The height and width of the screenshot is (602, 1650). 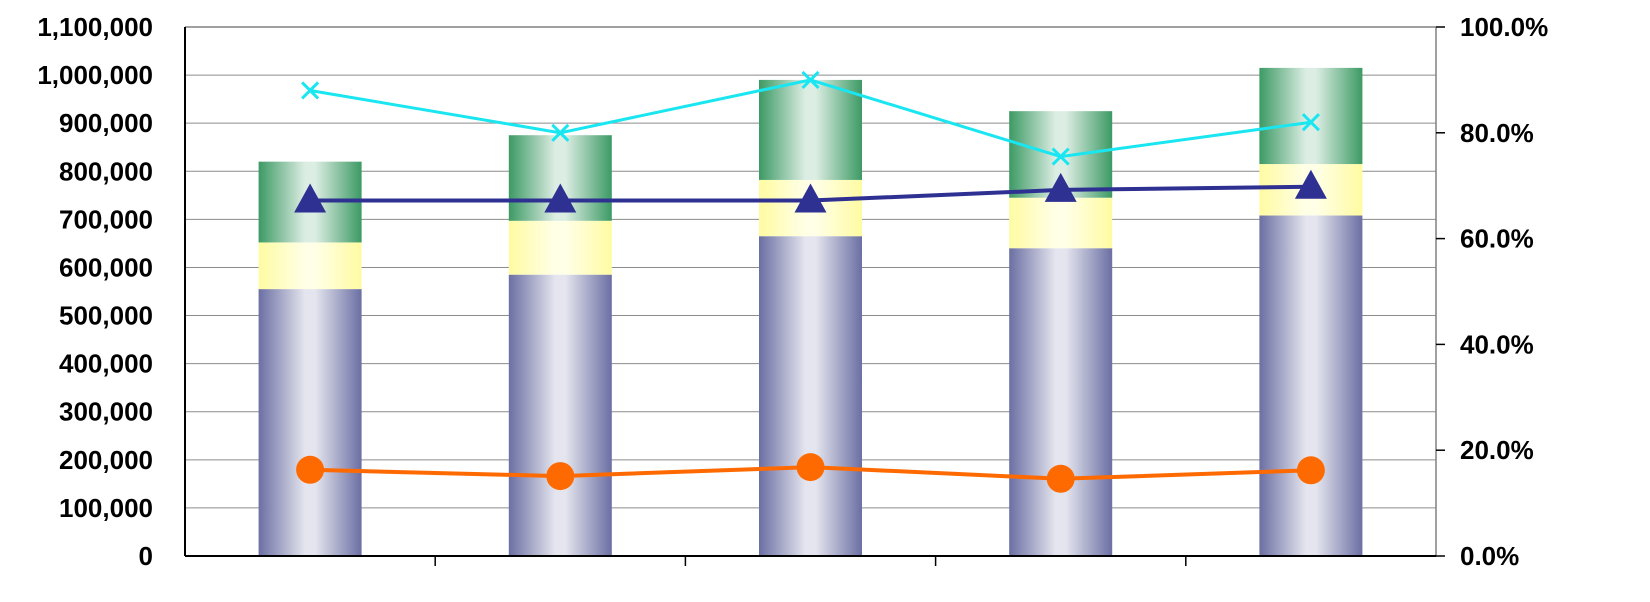 What do you see at coordinates (106, 267) in the screenshot?
I see `left-axis-tick-label: 600,000` at bounding box center [106, 267].